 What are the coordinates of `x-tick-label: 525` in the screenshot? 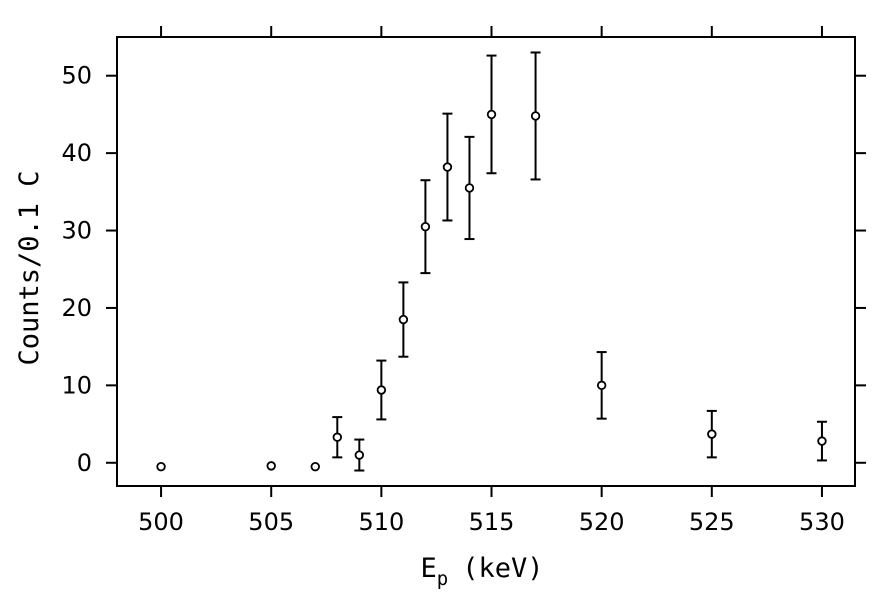 It's located at (712, 522).